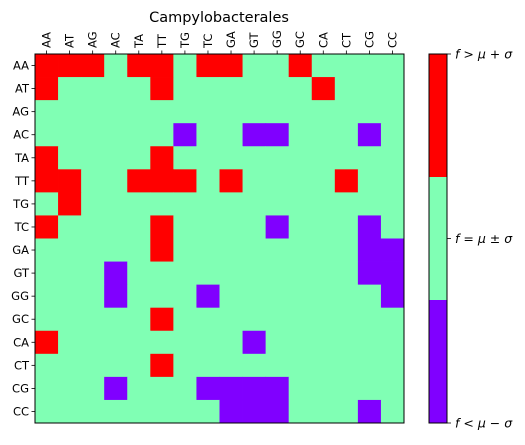 The width and height of the screenshot is (525, 445). Describe the element at coordinates (369, 39) in the screenshot. I see `col-tick-label: CG` at that location.